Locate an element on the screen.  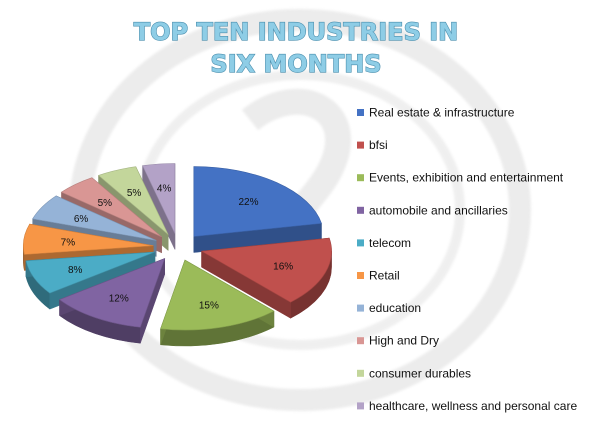
legend-label: consumer durables is located at coordinates (420, 373).